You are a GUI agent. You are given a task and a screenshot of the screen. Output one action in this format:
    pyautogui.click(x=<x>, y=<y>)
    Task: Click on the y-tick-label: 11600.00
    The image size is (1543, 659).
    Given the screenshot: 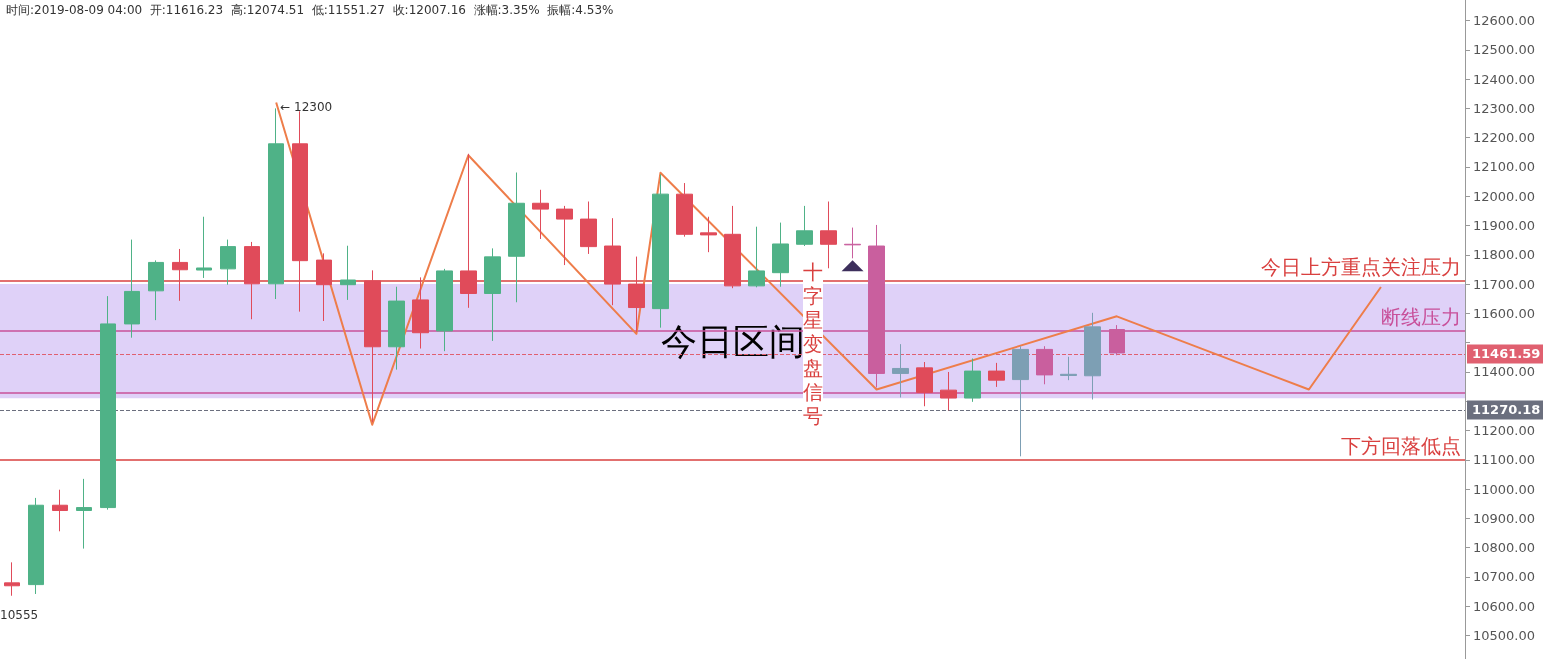 What is the action you would take?
    pyautogui.click(x=1504, y=313)
    